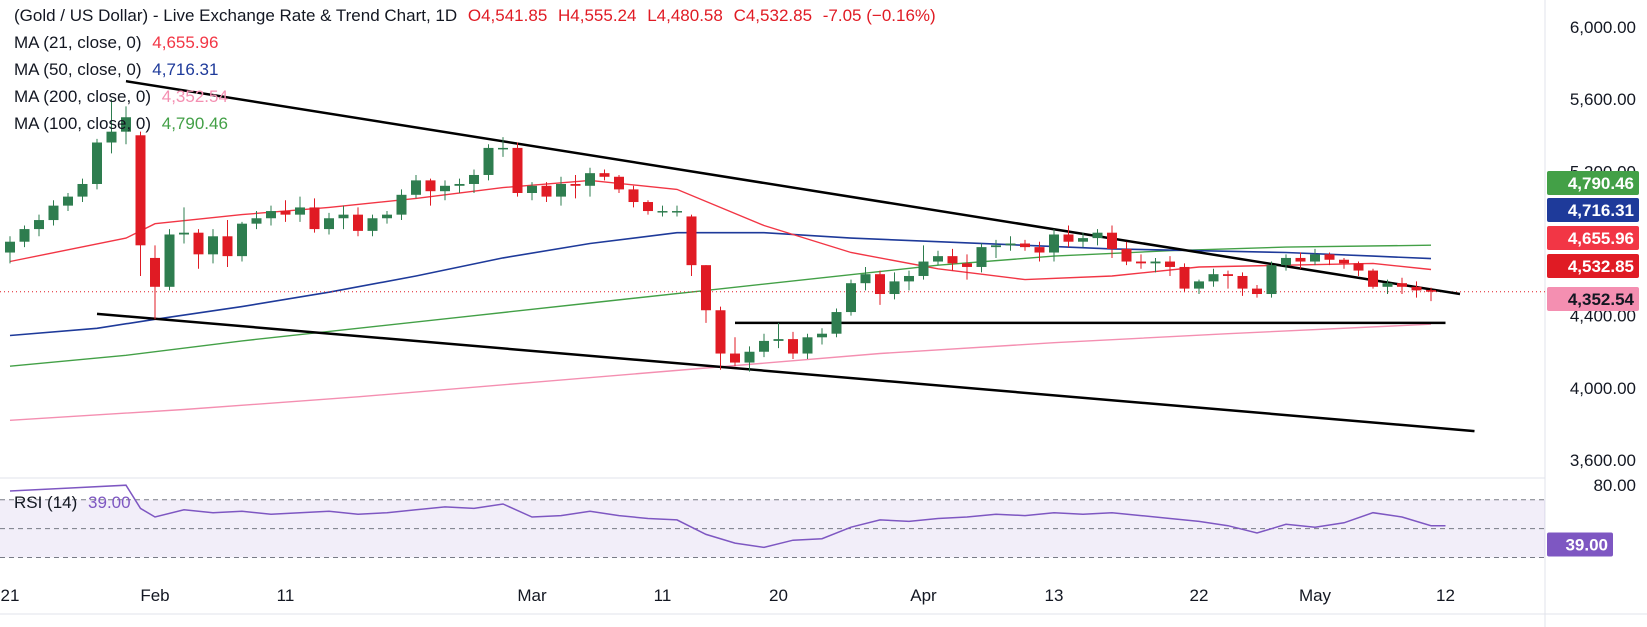 The width and height of the screenshot is (1647, 627). Describe the element at coordinates (772, 528) in the screenshot. I see `rsi-band` at that location.